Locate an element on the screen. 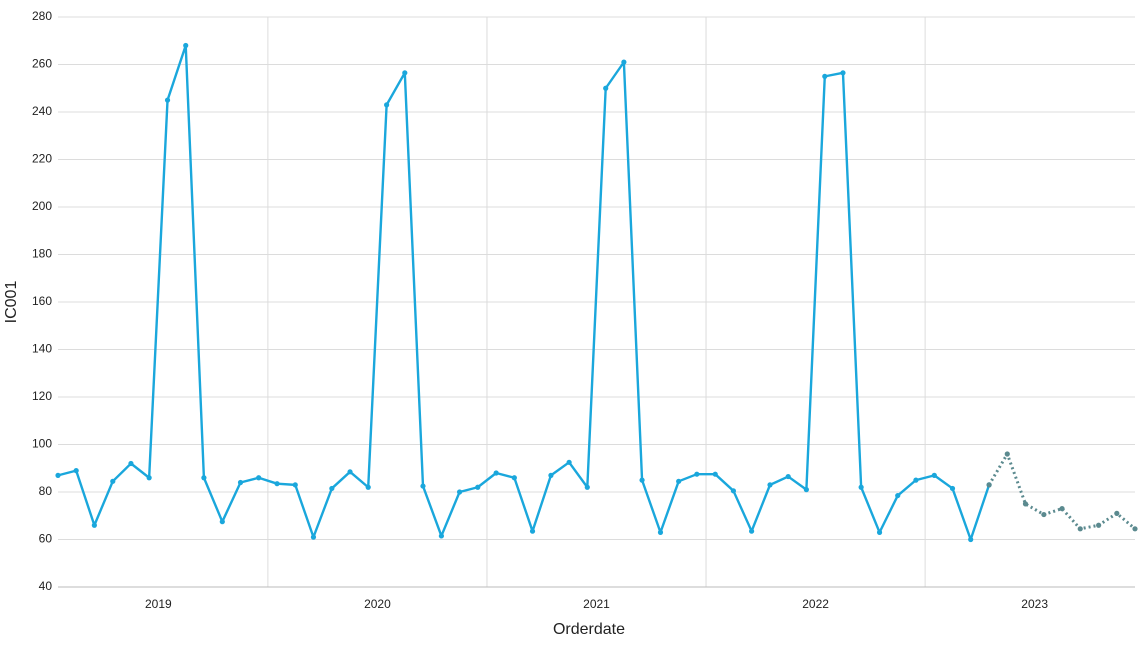 The height and width of the screenshot is (646, 1147). y-tick-label: 260 is located at coordinates (42, 64).